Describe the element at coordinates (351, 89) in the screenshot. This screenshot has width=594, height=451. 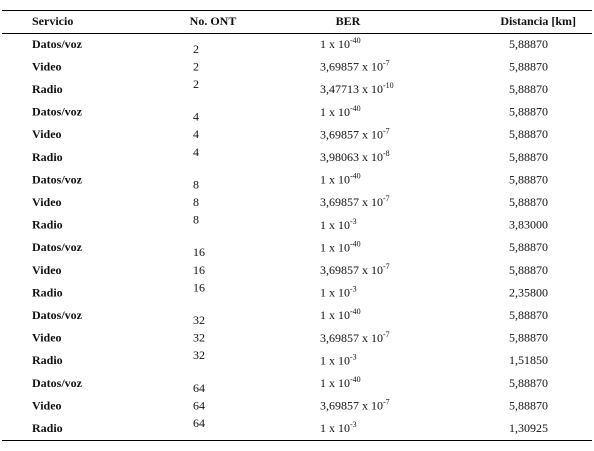
I see `ber-base: 3,47713 x 10` at that location.